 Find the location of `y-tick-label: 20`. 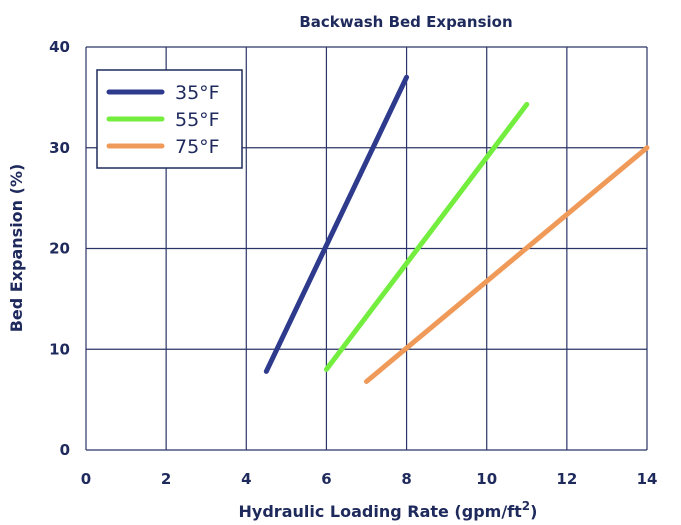

y-tick-label: 20 is located at coordinates (59, 249).